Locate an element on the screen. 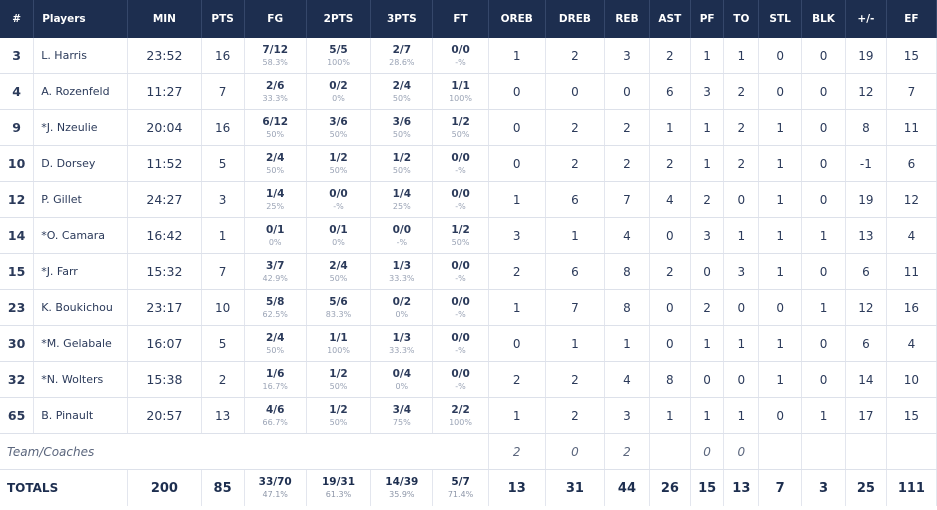  player-2pts-made: 1/1 is located at coordinates (338, 337).